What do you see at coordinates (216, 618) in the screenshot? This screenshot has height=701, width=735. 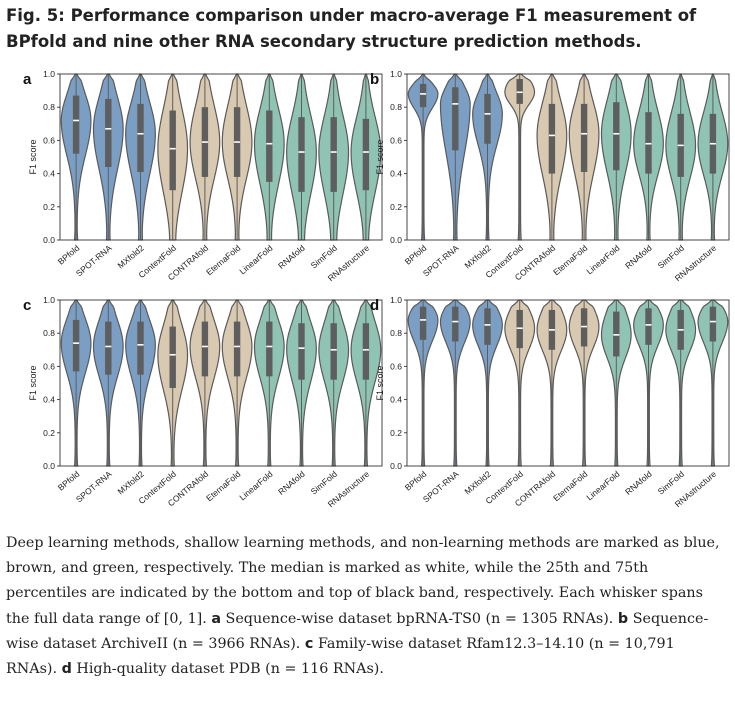 I see `caption-a-label: a` at bounding box center [216, 618].